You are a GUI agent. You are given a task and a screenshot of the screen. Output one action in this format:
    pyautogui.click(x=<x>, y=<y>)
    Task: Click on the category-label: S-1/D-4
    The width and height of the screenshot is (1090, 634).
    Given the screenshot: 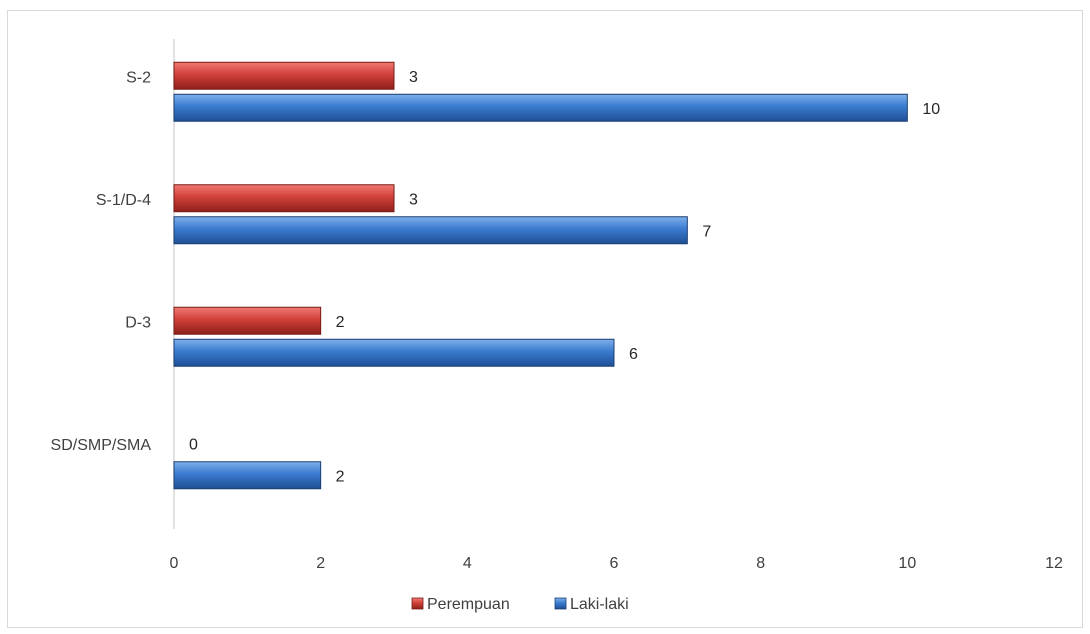 What is the action you would take?
    pyautogui.click(x=123, y=200)
    